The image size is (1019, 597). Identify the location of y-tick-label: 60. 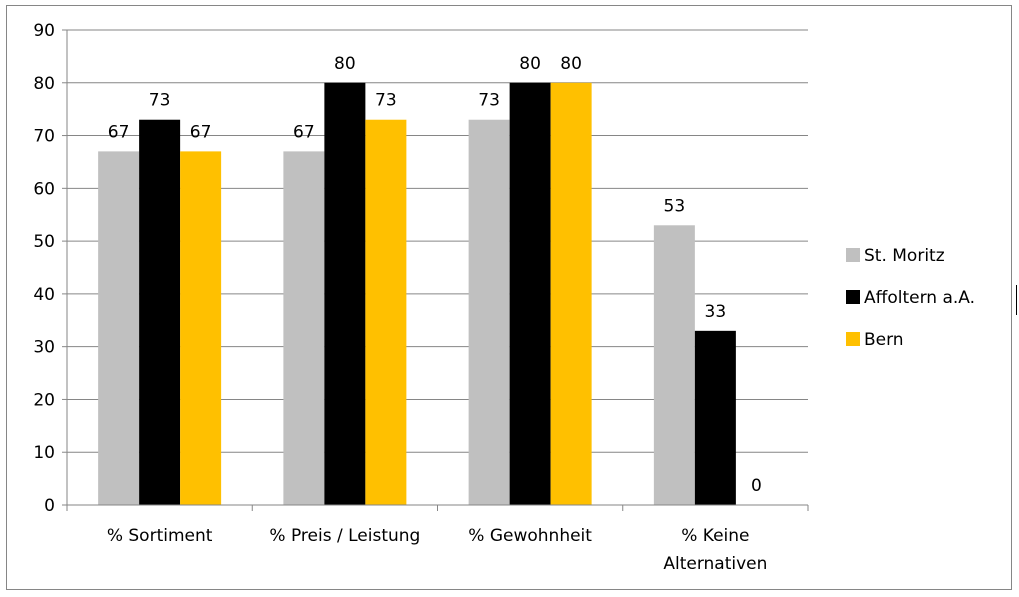
(44, 189).